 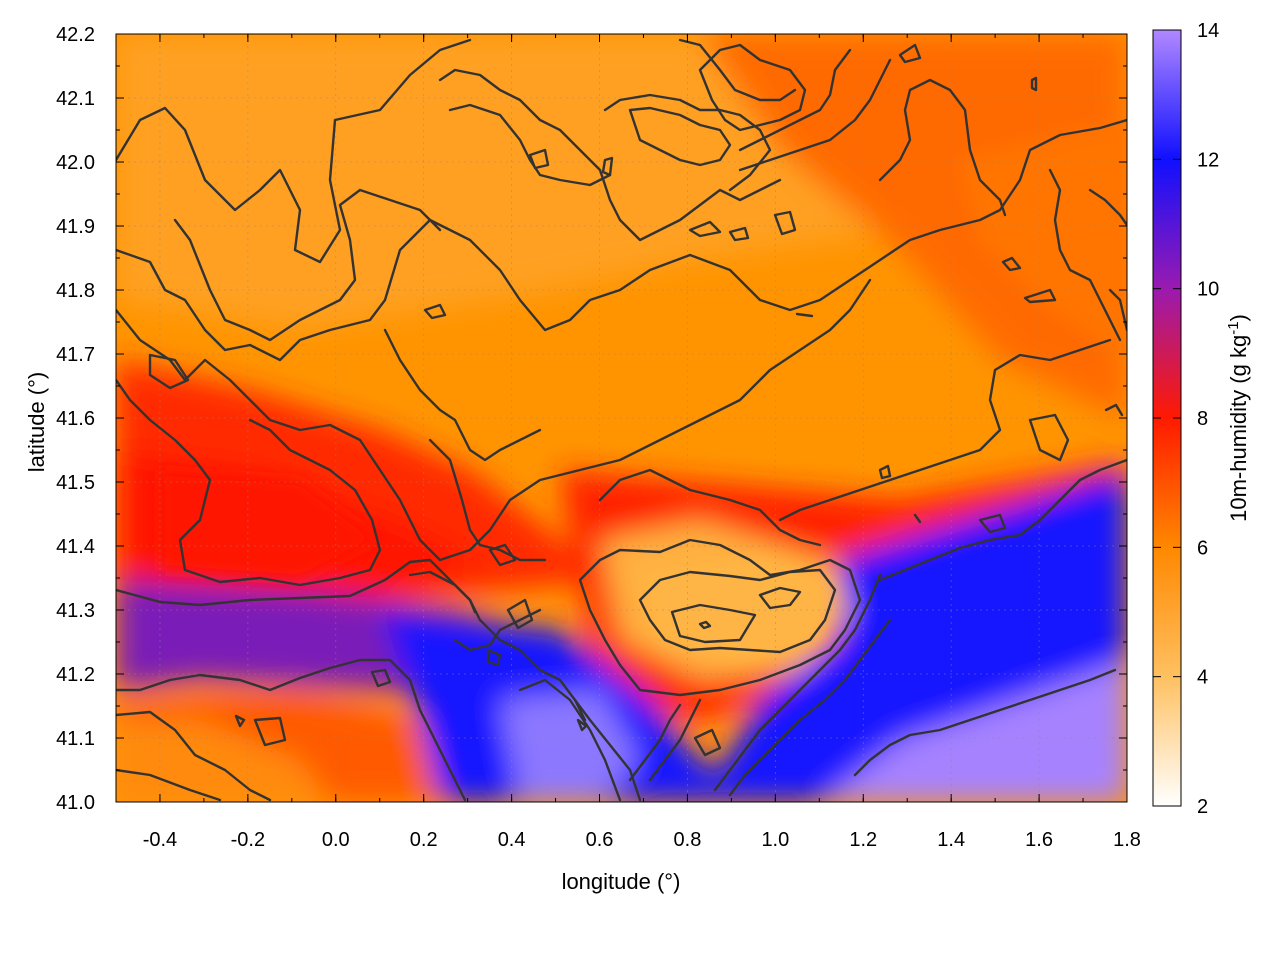 I want to click on y-tick-label: 41.5, so click(x=75, y=483).